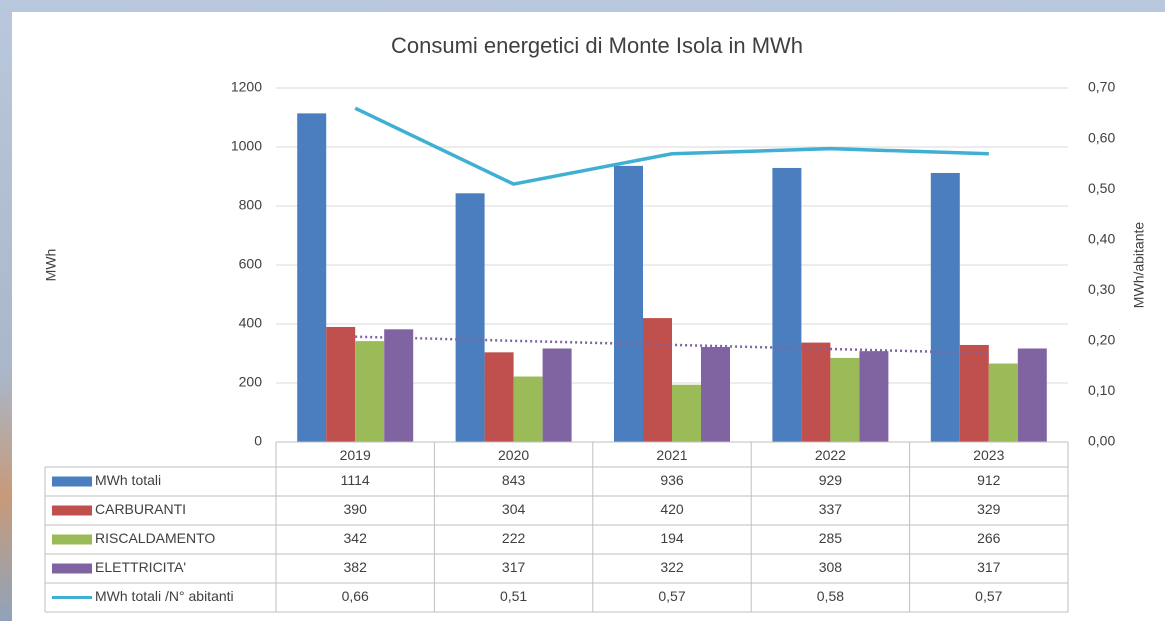 The image size is (1165, 621). What do you see at coordinates (356, 538) in the screenshot?
I see `table-value: 342` at bounding box center [356, 538].